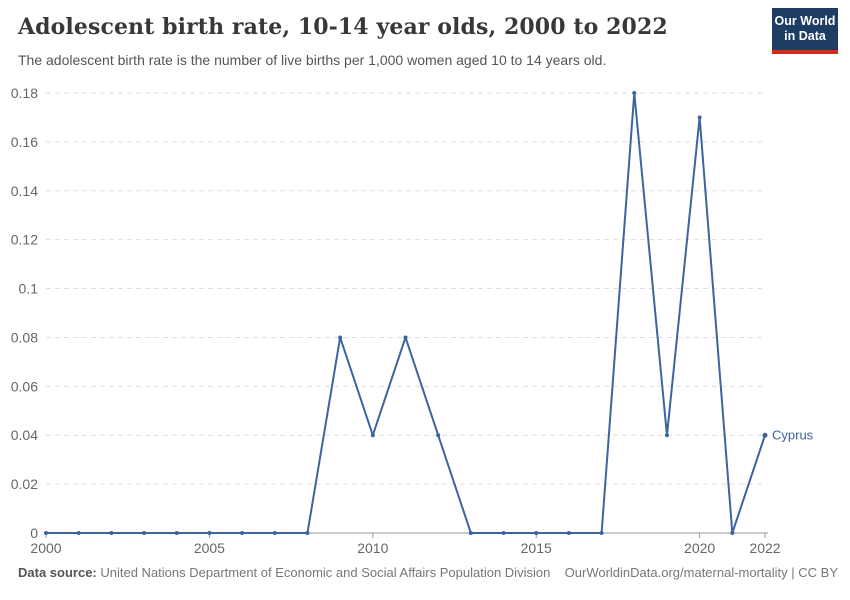 The height and width of the screenshot is (600, 850). What do you see at coordinates (536, 548) in the screenshot?
I see `x-tick-label: 2015` at bounding box center [536, 548].